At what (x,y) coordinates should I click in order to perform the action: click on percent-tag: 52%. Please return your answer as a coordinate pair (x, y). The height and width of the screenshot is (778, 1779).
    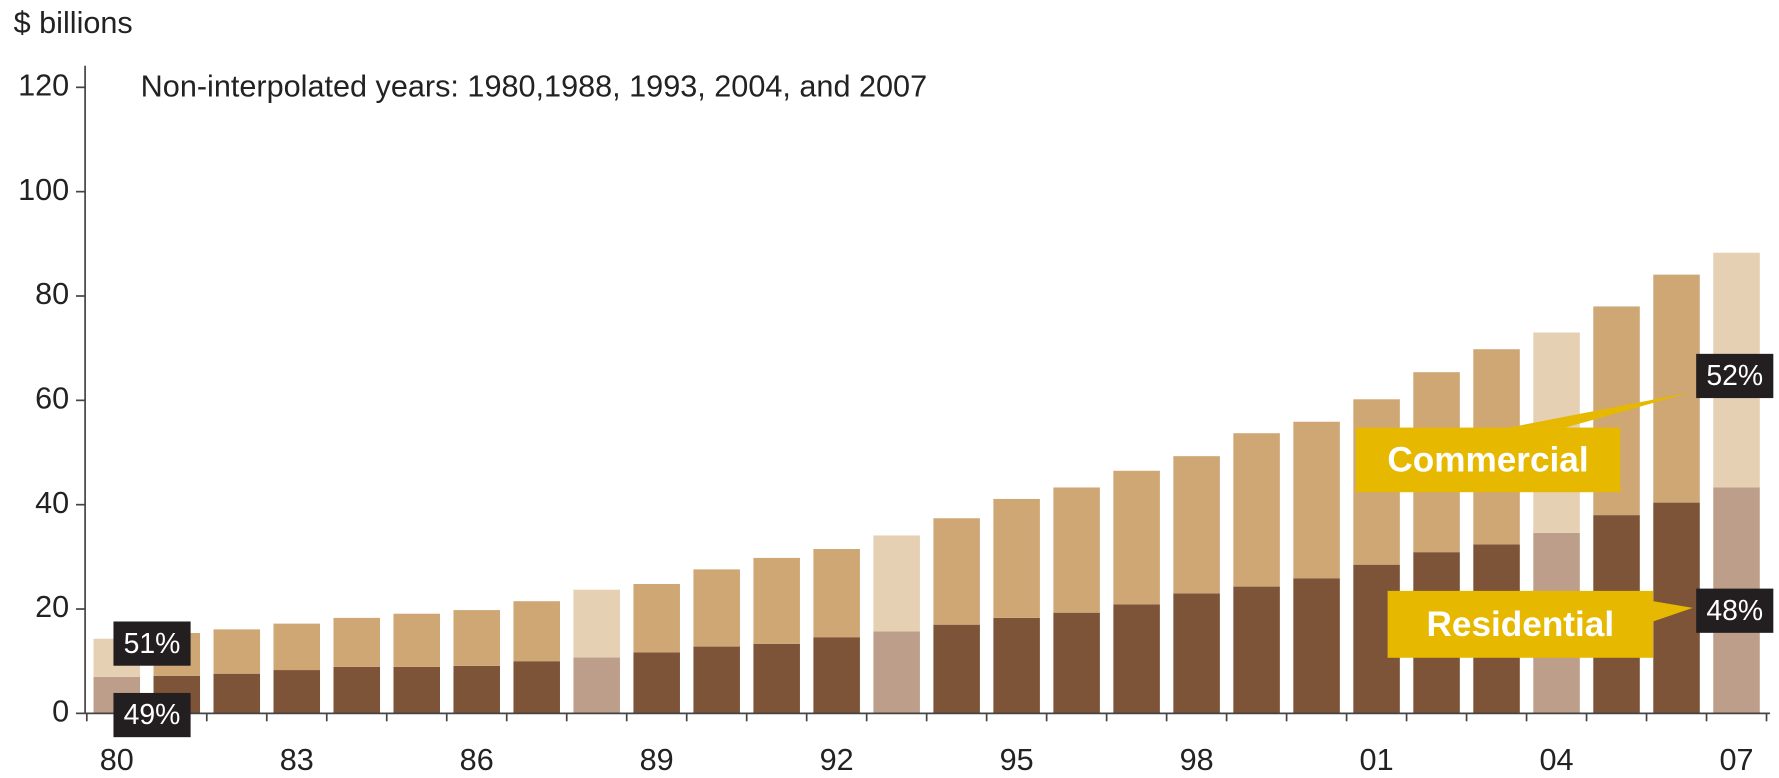
    Looking at the image, I should click on (1734, 376).